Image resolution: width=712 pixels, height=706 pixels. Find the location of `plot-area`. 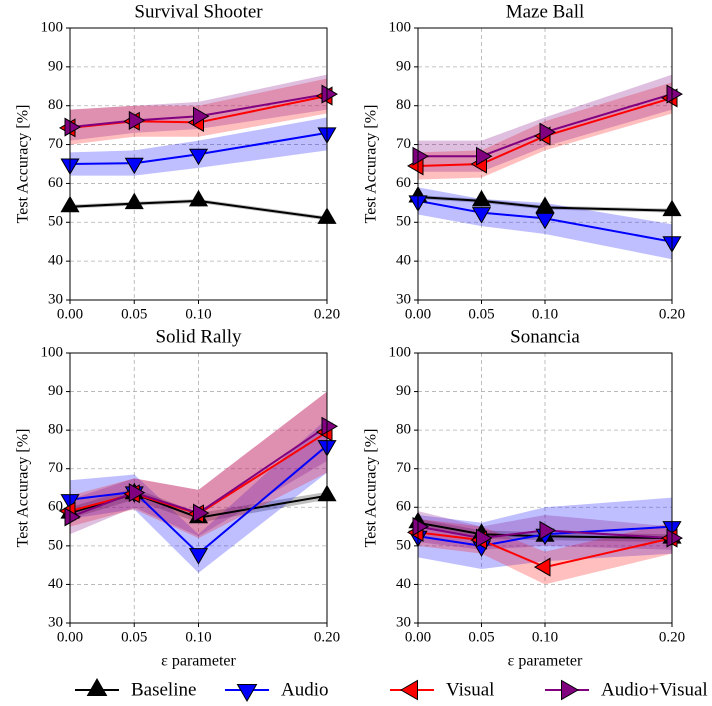

plot-area is located at coordinates (545, 167).